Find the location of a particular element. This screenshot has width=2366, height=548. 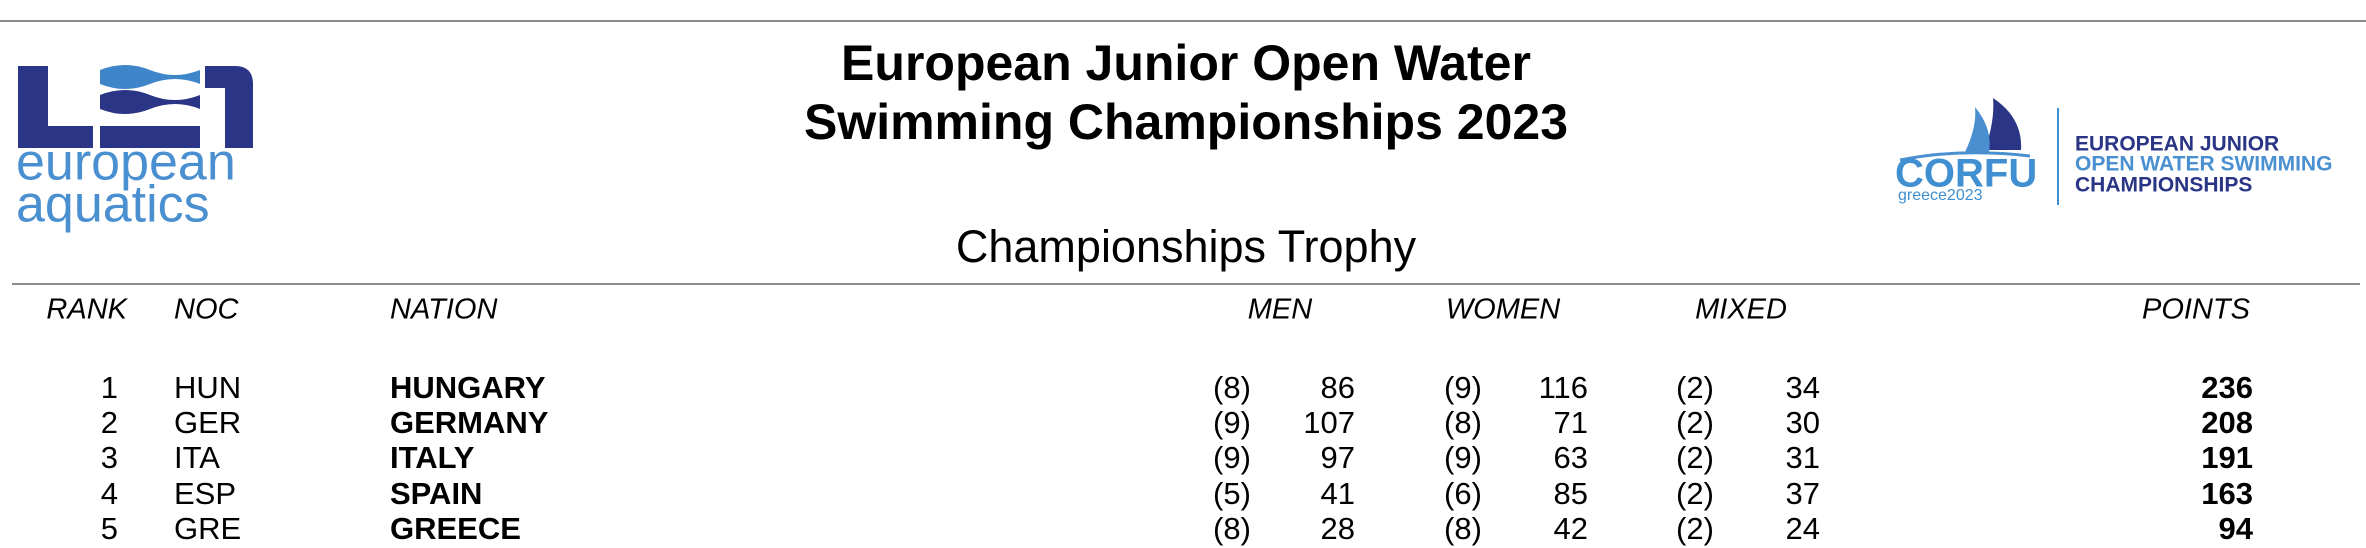

column-header: RANK is located at coordinates (87, 310).